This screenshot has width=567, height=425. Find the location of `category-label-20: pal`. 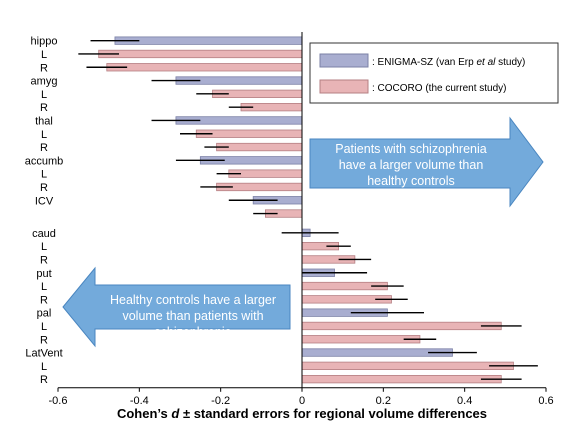

category-label-20: pal is located at coordinates (44, 314).